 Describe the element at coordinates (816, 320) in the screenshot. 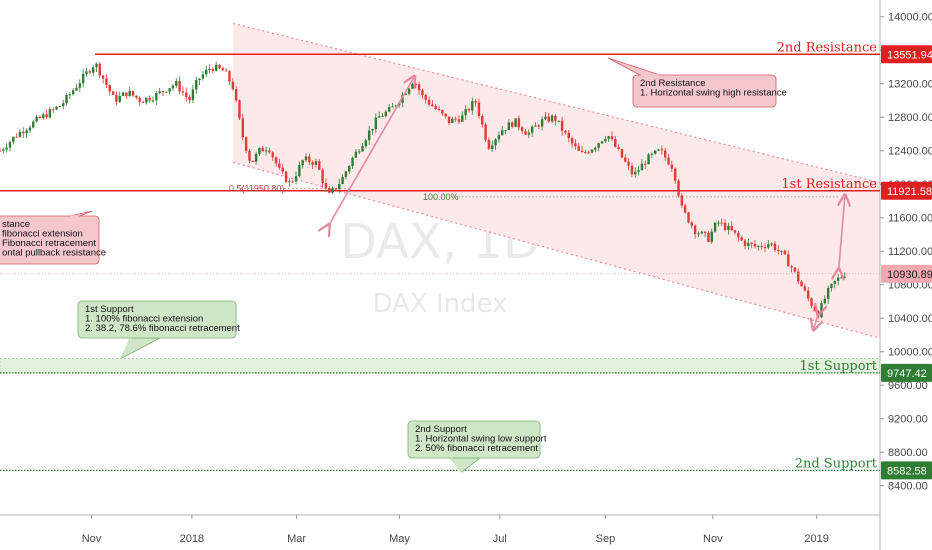

I see `projection-arrow` at that location.